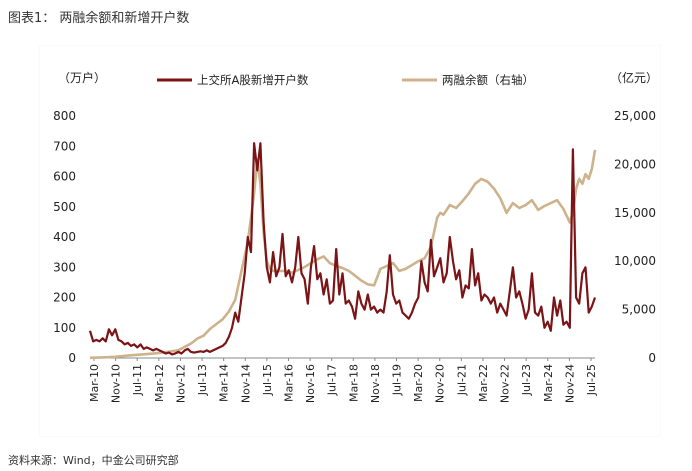  What do you see at coordinates (64, 298) in the screenshot?
I see `left-tick-label: 200` at bounding box center [64, 298].